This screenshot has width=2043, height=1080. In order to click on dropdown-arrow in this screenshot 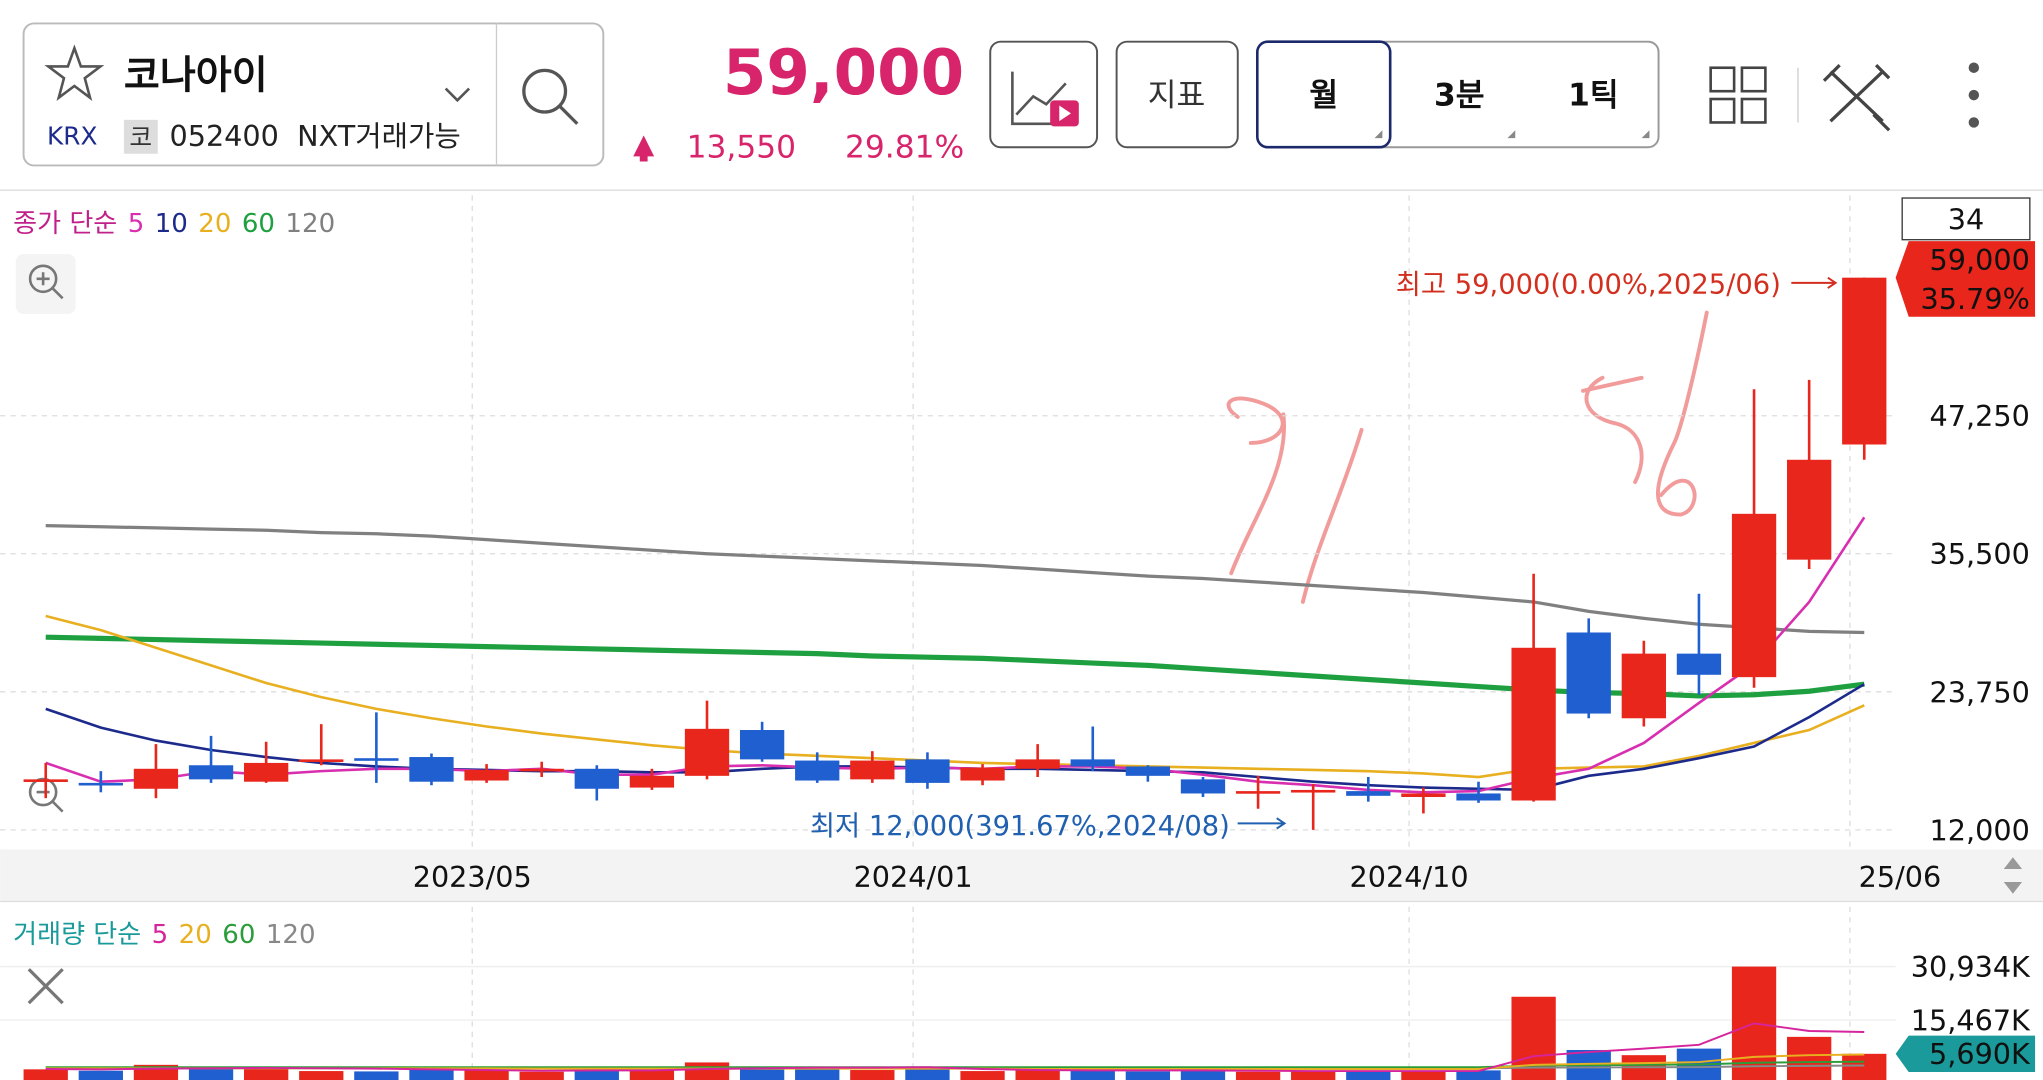, I will do `click(457, 95)`.